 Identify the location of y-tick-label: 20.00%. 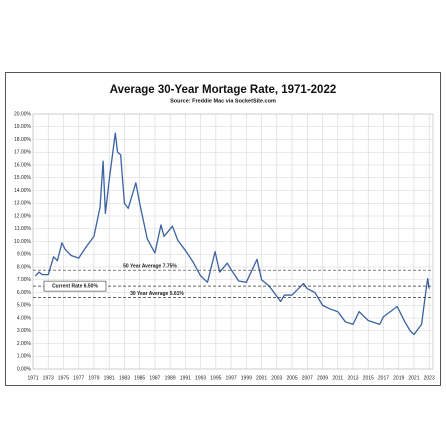
(23, 114).